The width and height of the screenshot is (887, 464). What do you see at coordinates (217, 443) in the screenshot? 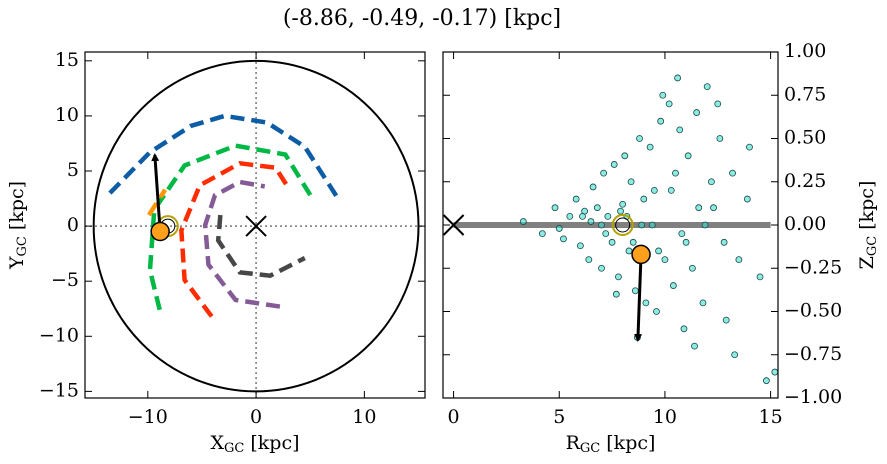
I see `label-main: X` at bounding box center [217, 443].